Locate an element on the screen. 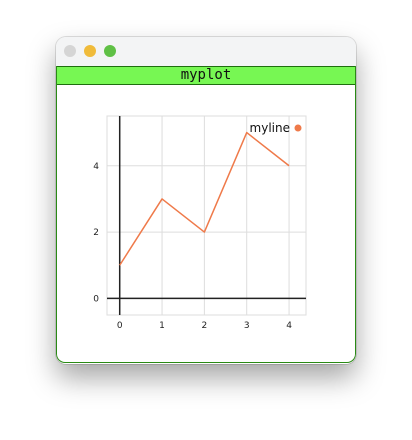 The height and width of the screenshot is (440, 412). x-tick-label-2: 2 is located at coordinates (205, 326).